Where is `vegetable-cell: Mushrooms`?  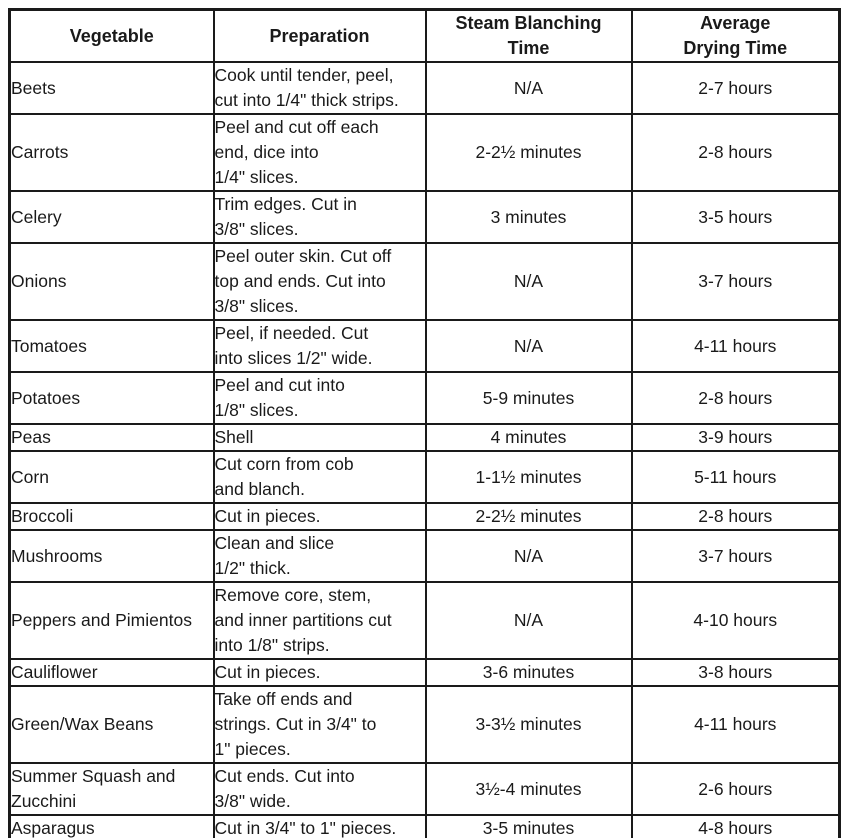
vegetable-cell: Mushrooms is located at coordinates (111, 556).